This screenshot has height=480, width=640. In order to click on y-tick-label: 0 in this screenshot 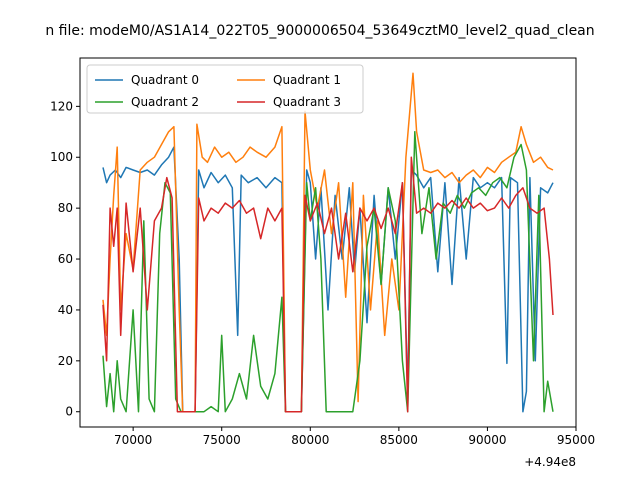, I will do `click(69, 412)`.